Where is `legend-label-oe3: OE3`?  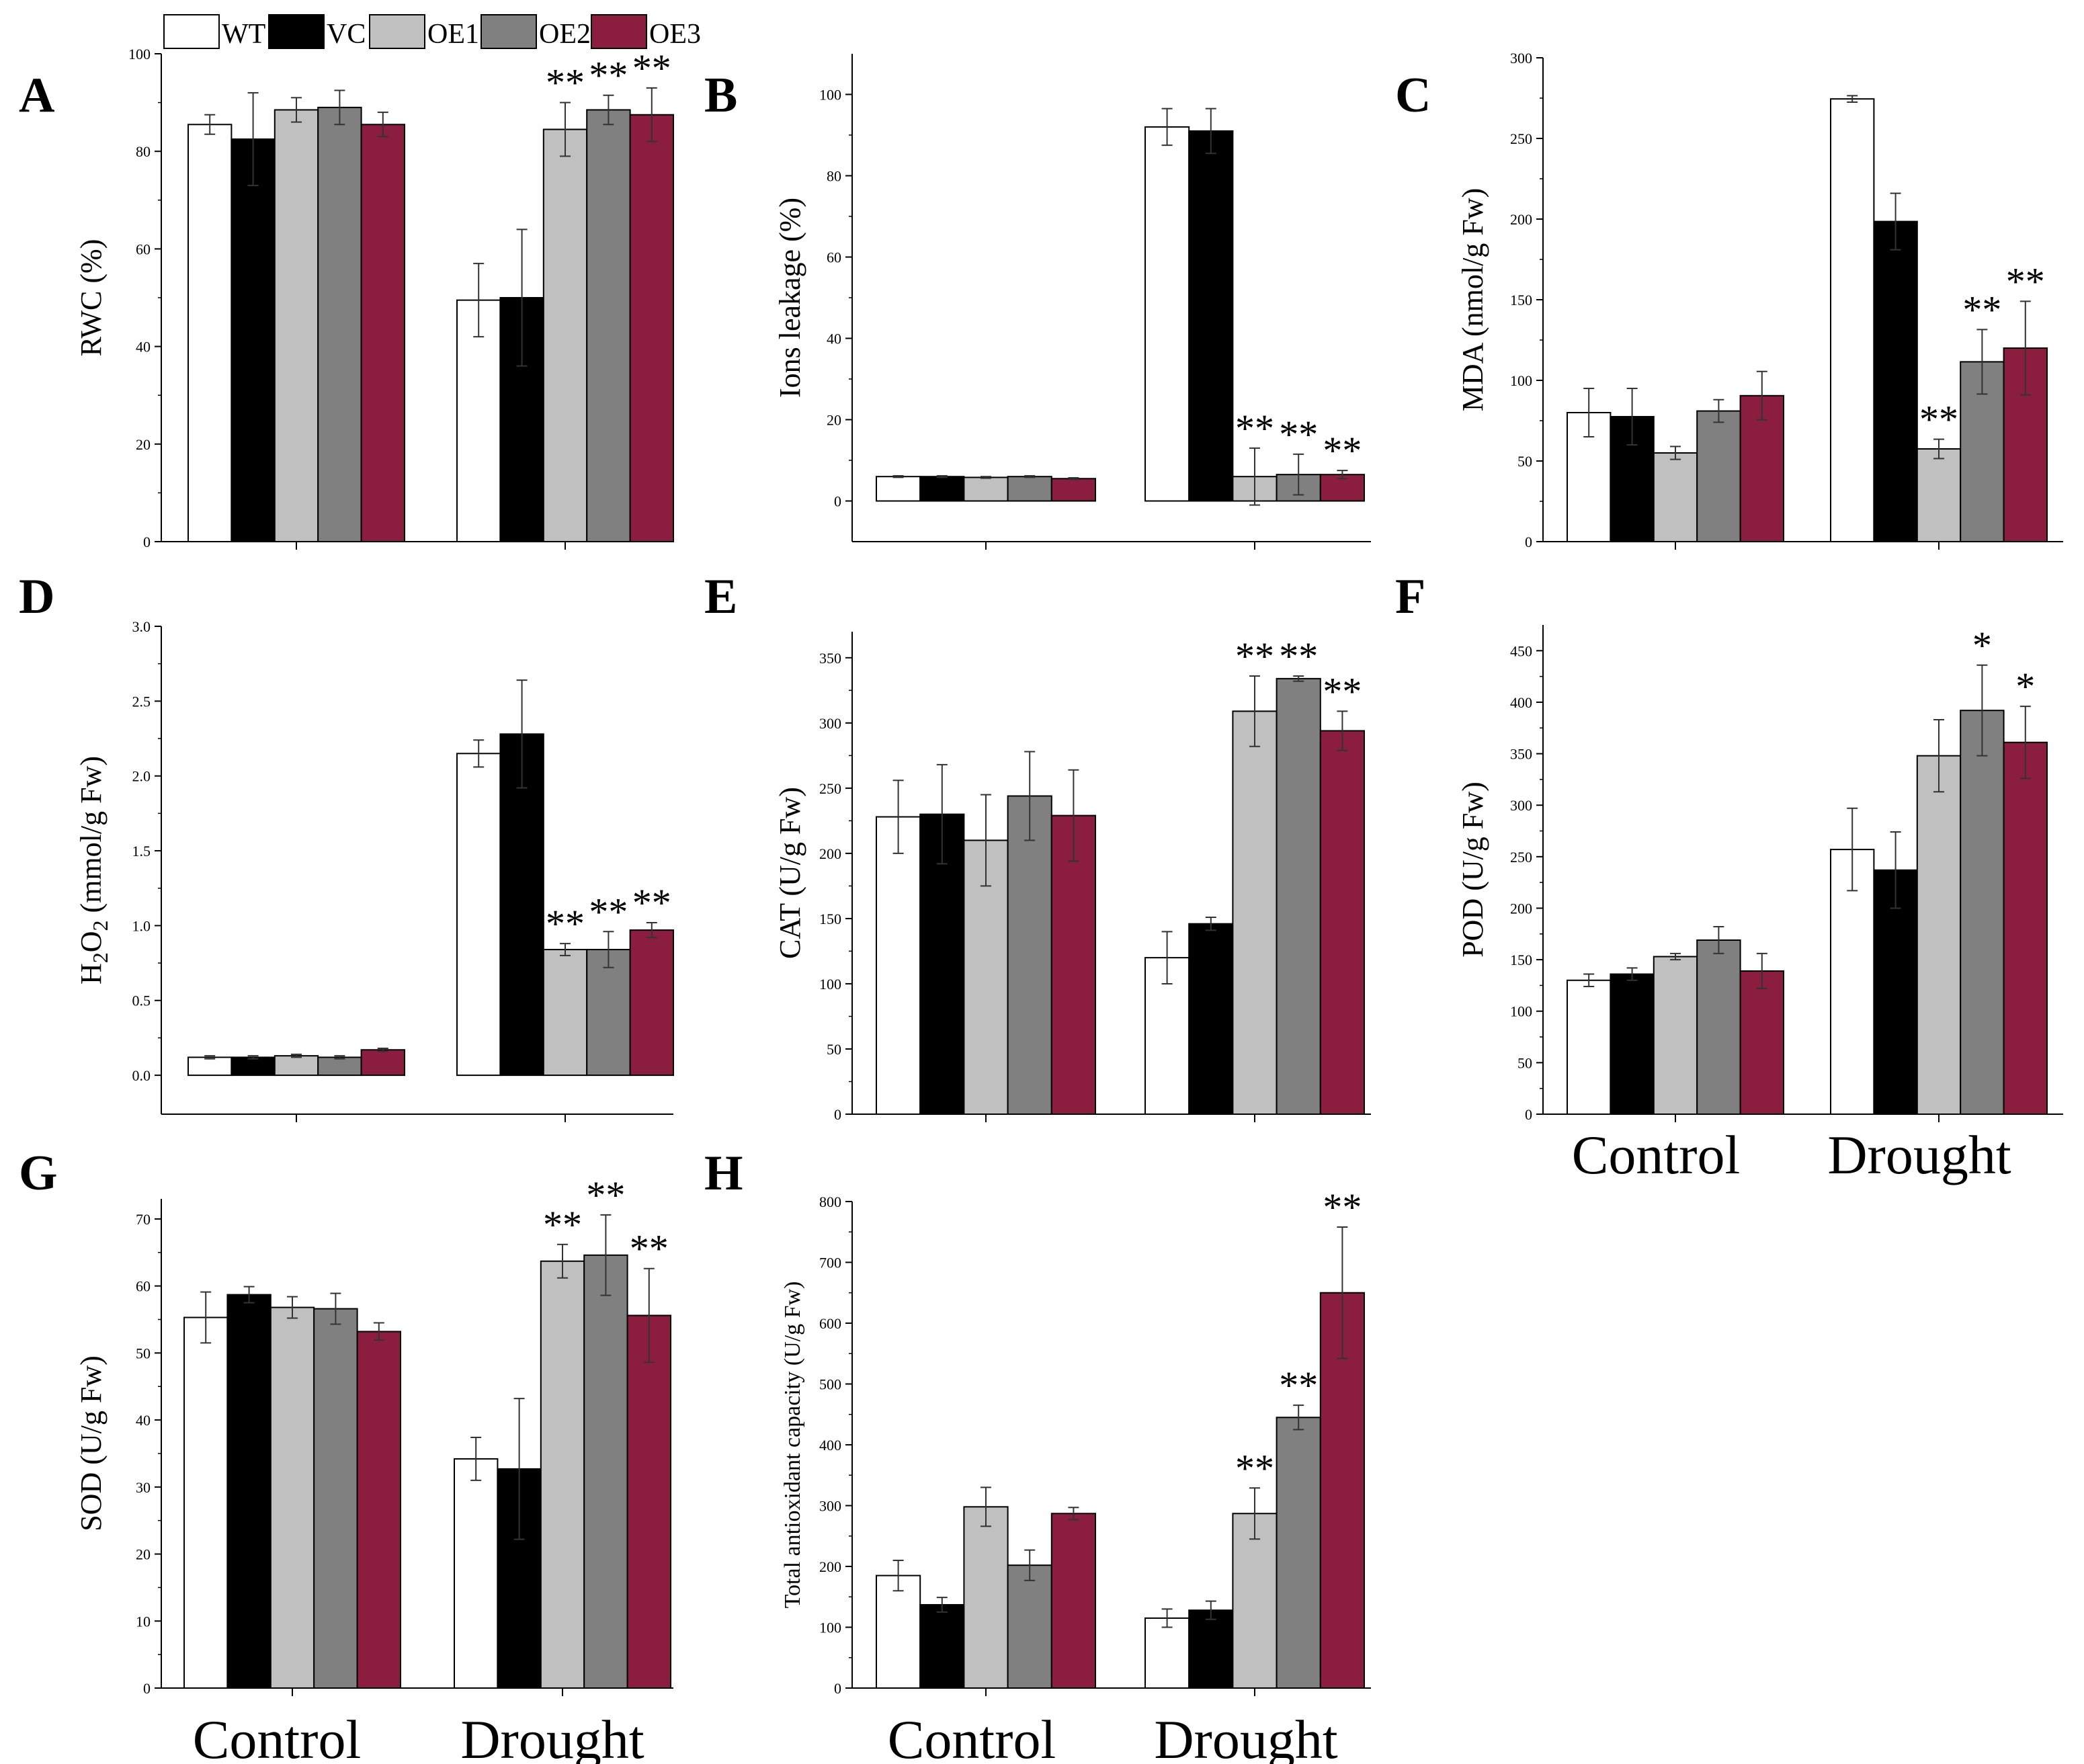 legend-label-oe3: OE3 is located at coordinates (675, 34).